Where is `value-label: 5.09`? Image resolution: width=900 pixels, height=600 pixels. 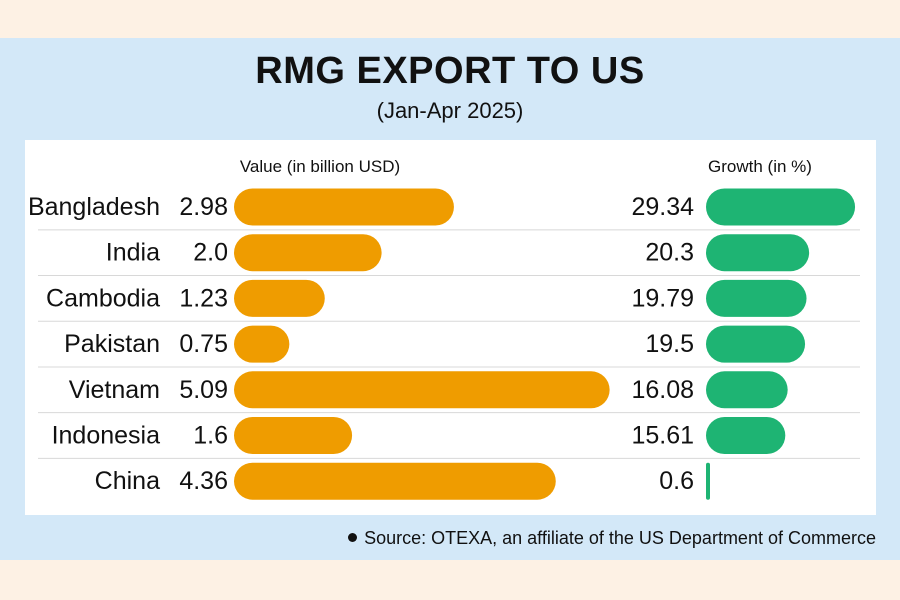 value-label: 5.09 is located at coordinates (203, 390).